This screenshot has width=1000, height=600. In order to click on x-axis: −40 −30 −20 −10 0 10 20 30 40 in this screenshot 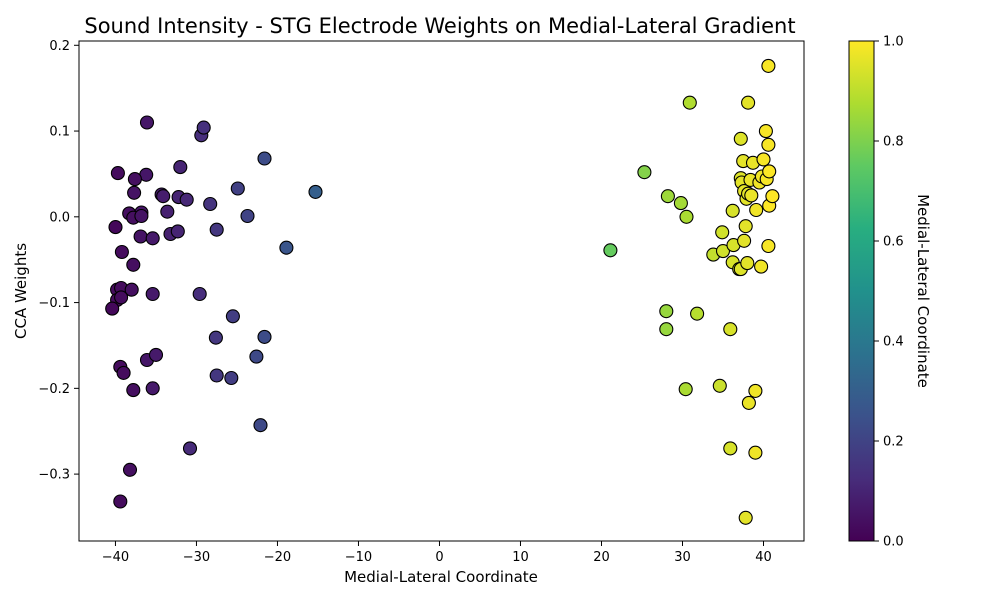, I will do `click(437, 553)`.